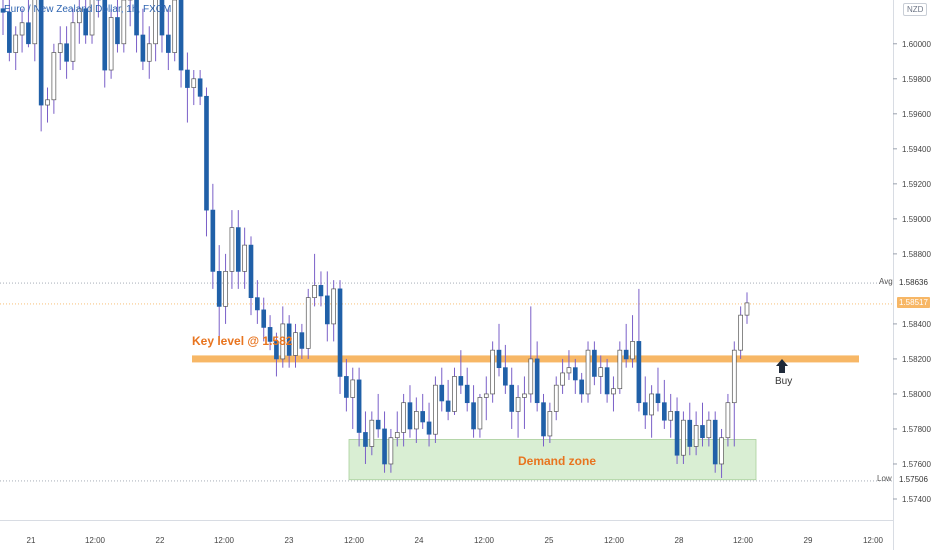  Describe the element at coordinates (808, 540) in the screenshot. I see `x-tick-label: 29` at that location.